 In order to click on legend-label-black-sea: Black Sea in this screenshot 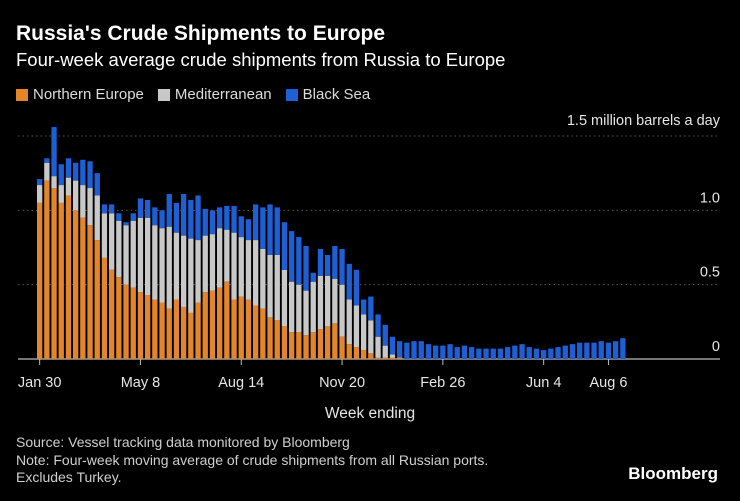, I will do `click(336, 94)`.